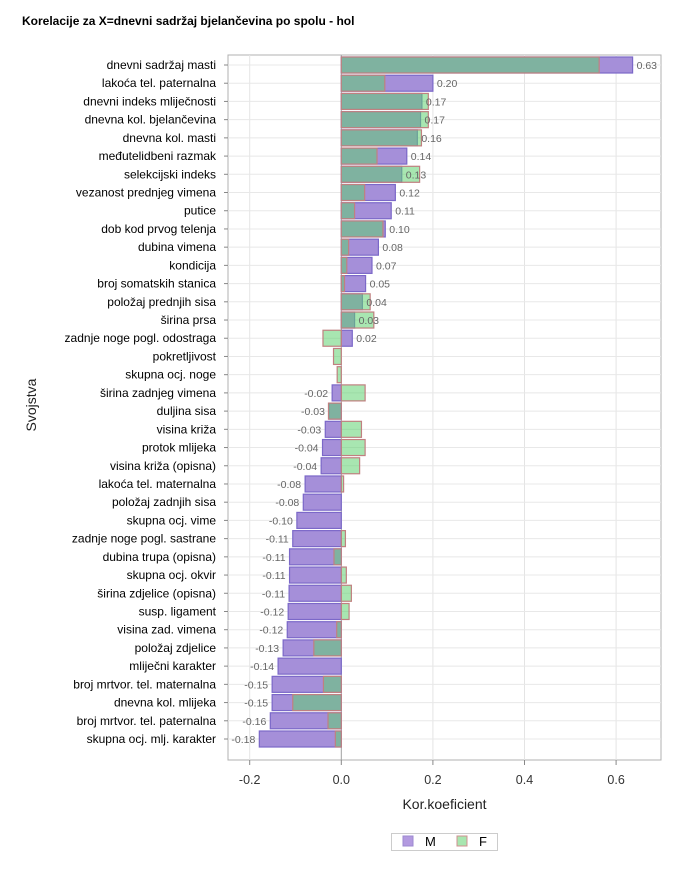  Describe the element at coordinates (430, 841) in the screenshot. I see `legend-label-M: M` at that location.